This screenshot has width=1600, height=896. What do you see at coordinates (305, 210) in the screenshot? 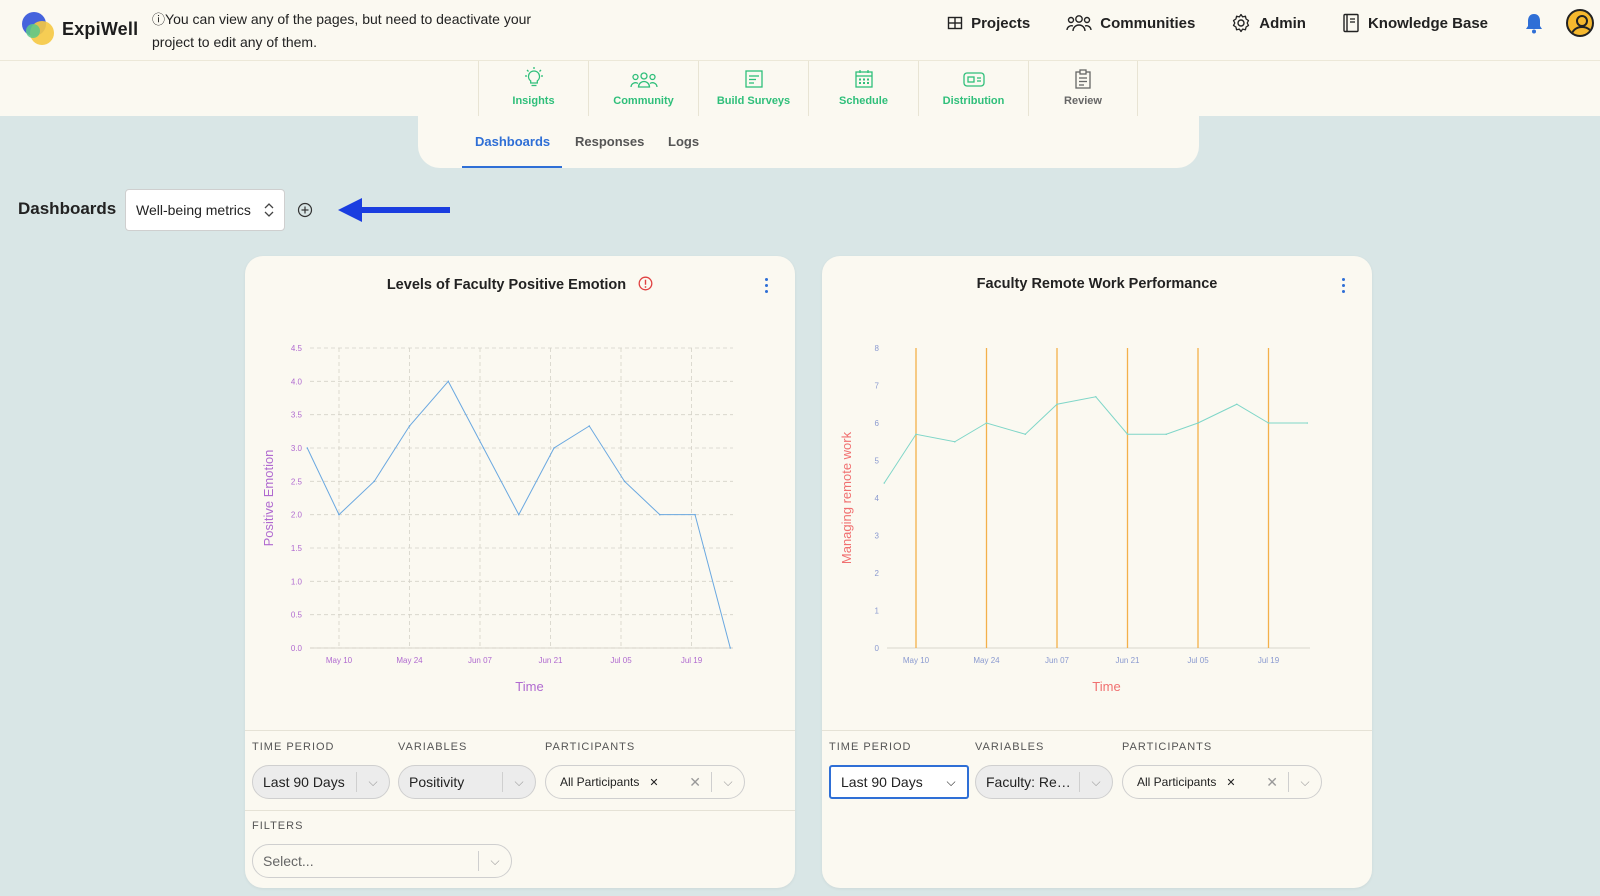
I see `add-dashboard-icon` at bounding box center [305, 210].